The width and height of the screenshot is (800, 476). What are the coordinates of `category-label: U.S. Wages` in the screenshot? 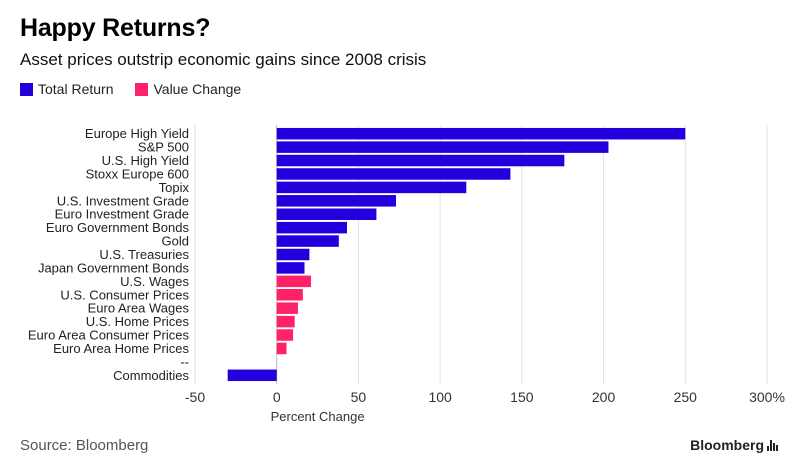 It's located at (154, 281).